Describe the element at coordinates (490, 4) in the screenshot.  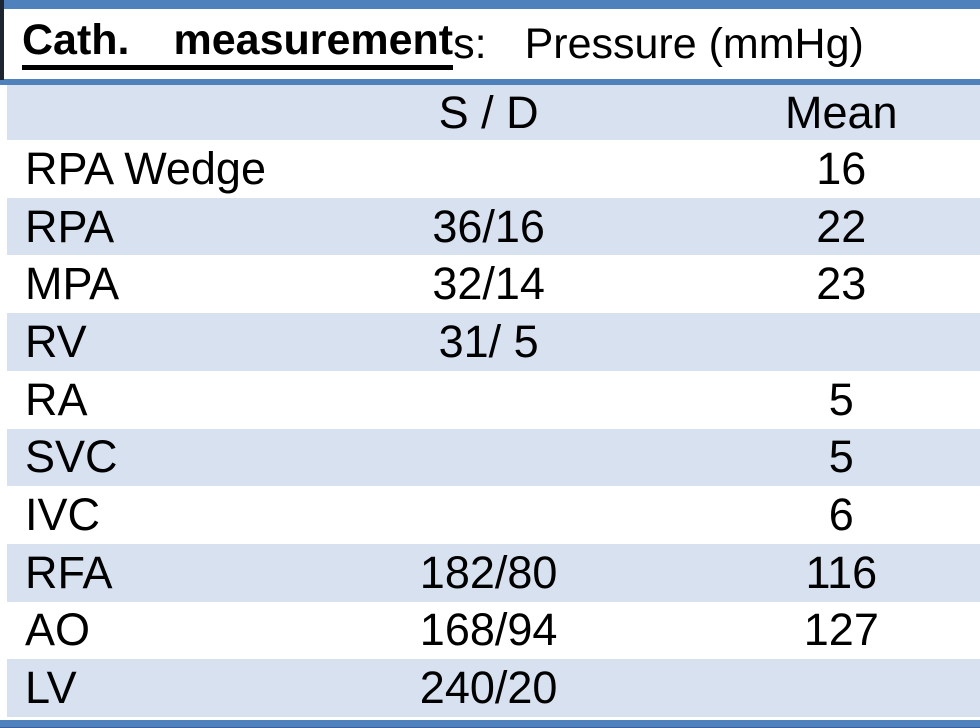
I see `top-border-bar` at that location.